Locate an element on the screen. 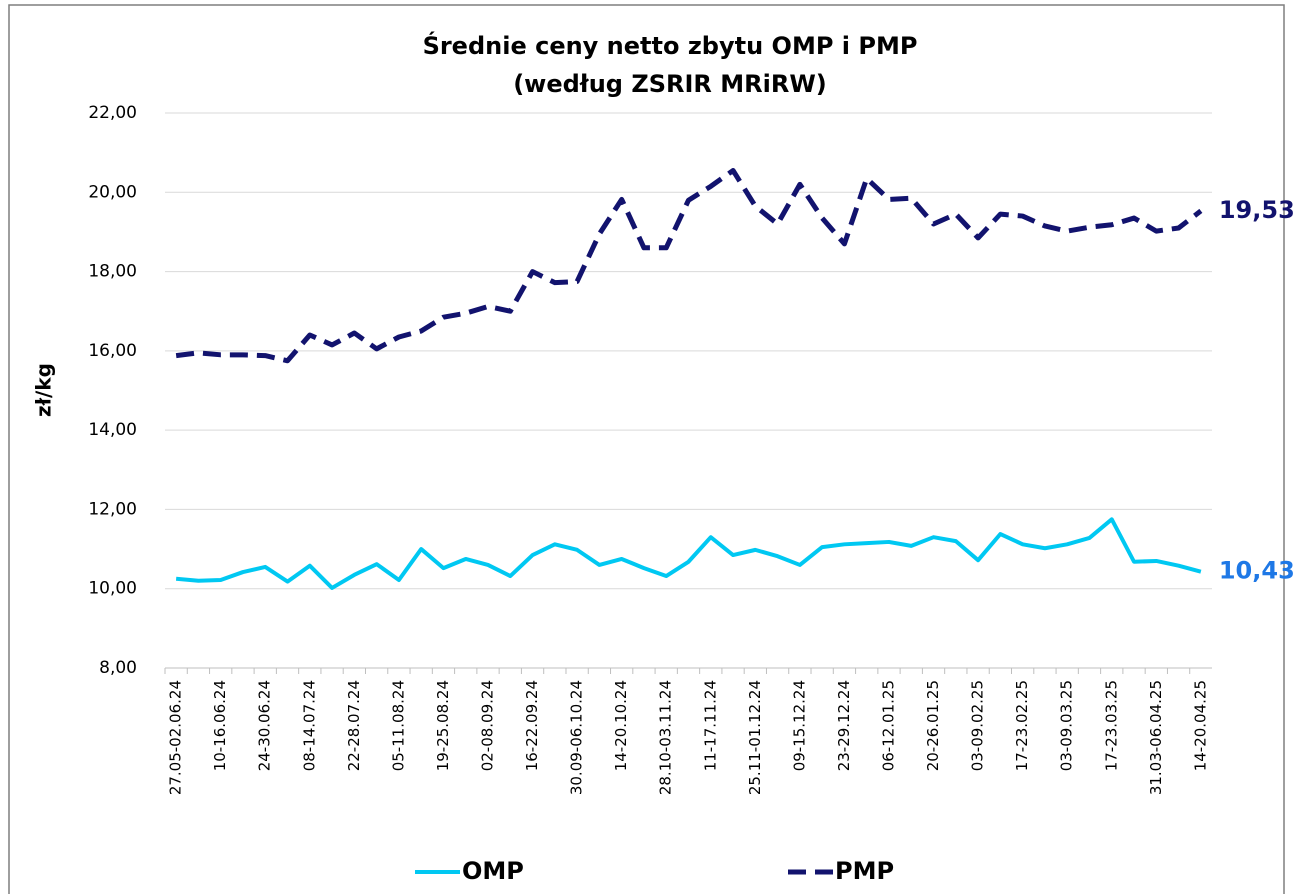 The height and width of the screenshot is (894, 1293). chart-title: Średnie ceny netto zbytu OMP i PMP is located at coordinates (670, 45).